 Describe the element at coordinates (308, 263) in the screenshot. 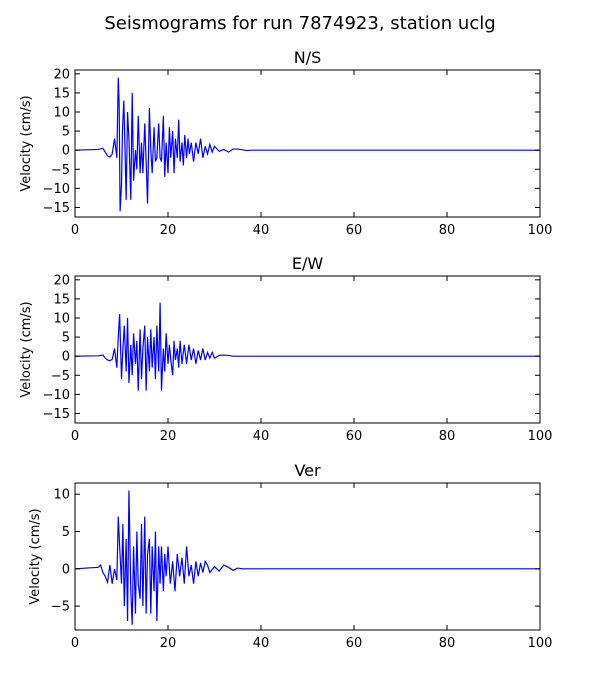

I see `panel-title: E/W` at that location.